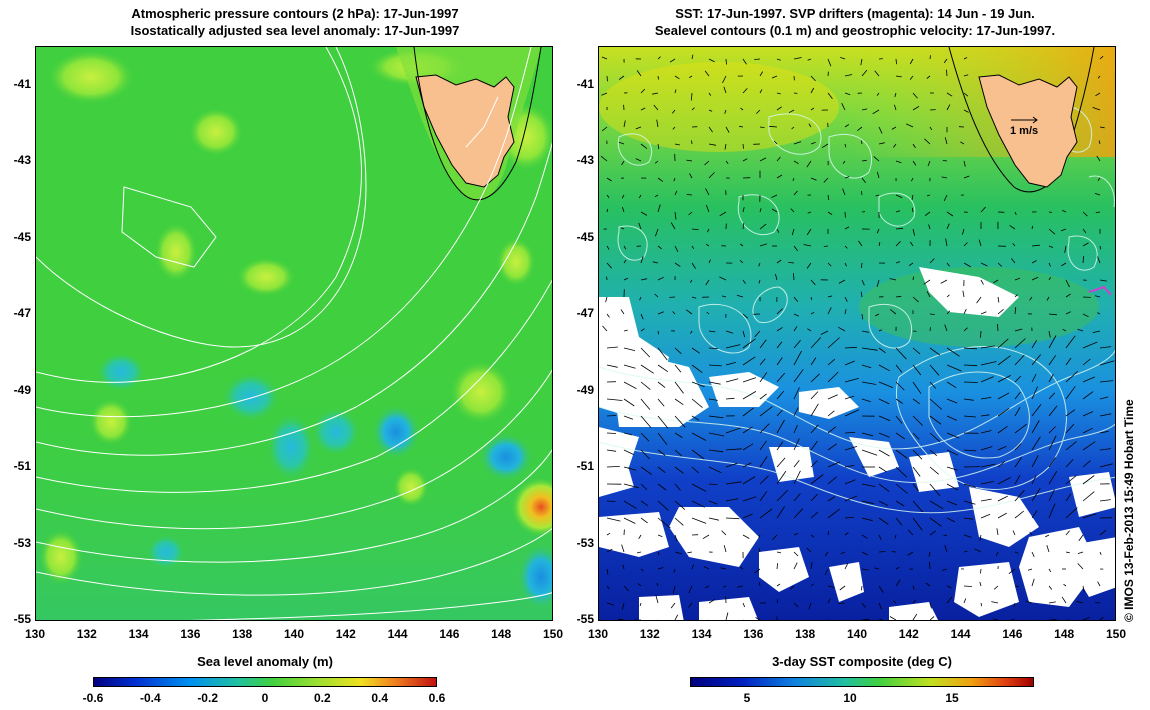 This screenshot has width=1150, height=710. I want to click on x-tick-left: 148, so click(501, 634).